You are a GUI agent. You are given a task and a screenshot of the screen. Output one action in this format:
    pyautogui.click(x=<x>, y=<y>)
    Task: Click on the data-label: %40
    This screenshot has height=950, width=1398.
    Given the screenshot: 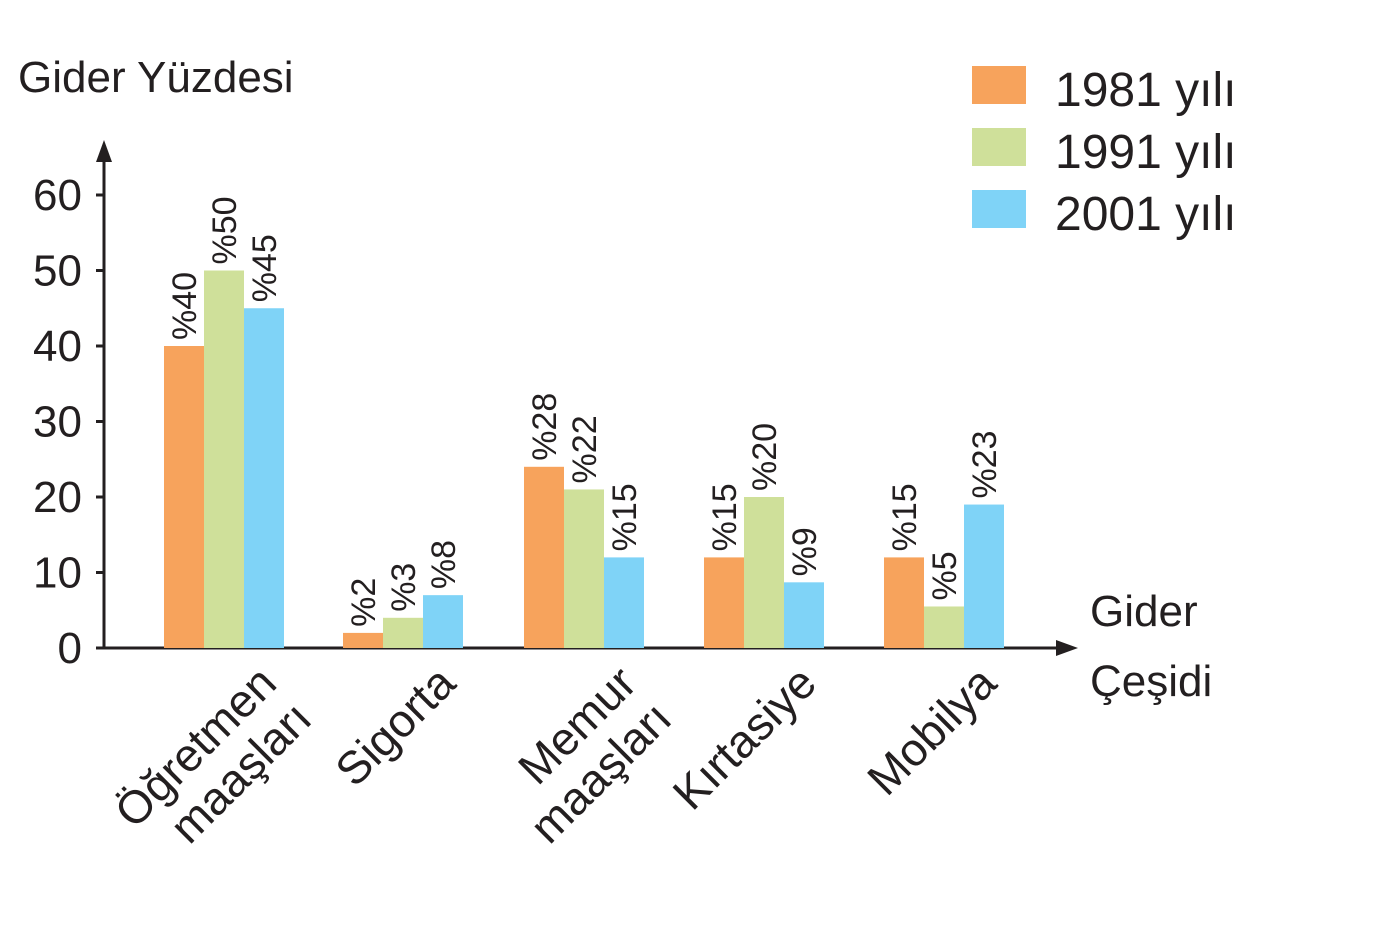 What is the action you would take?
    pyautogui.click(x=185, y=306)
    